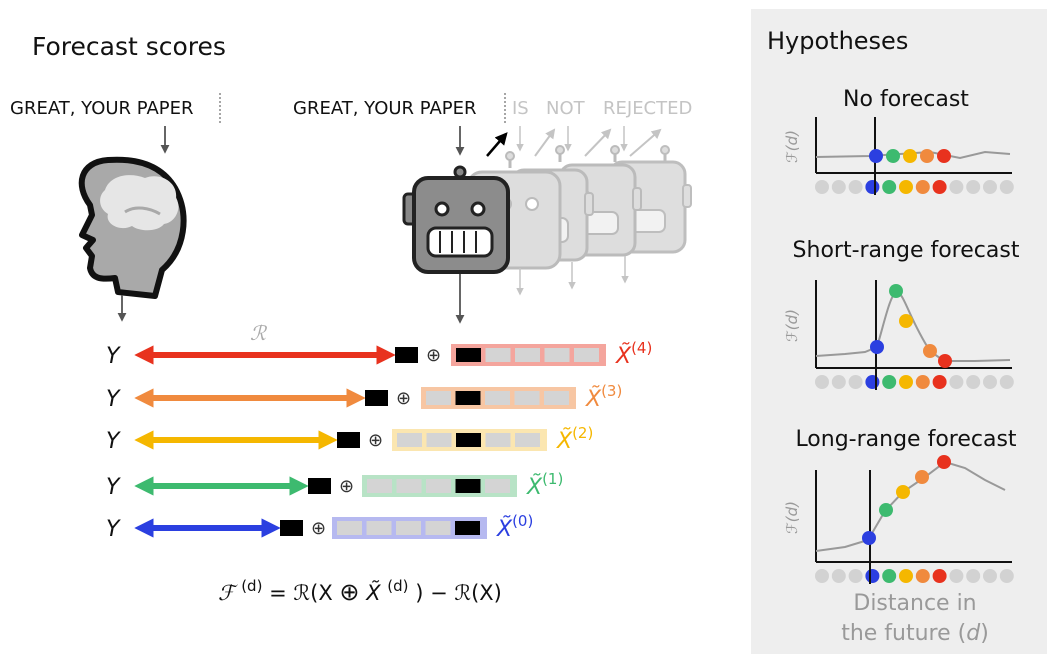 This screenshot has height=659, width=1047. What do you see at coordinates (348, 440) in the screenshot?
I see `row-2-token` at bounding box center [348, 440].